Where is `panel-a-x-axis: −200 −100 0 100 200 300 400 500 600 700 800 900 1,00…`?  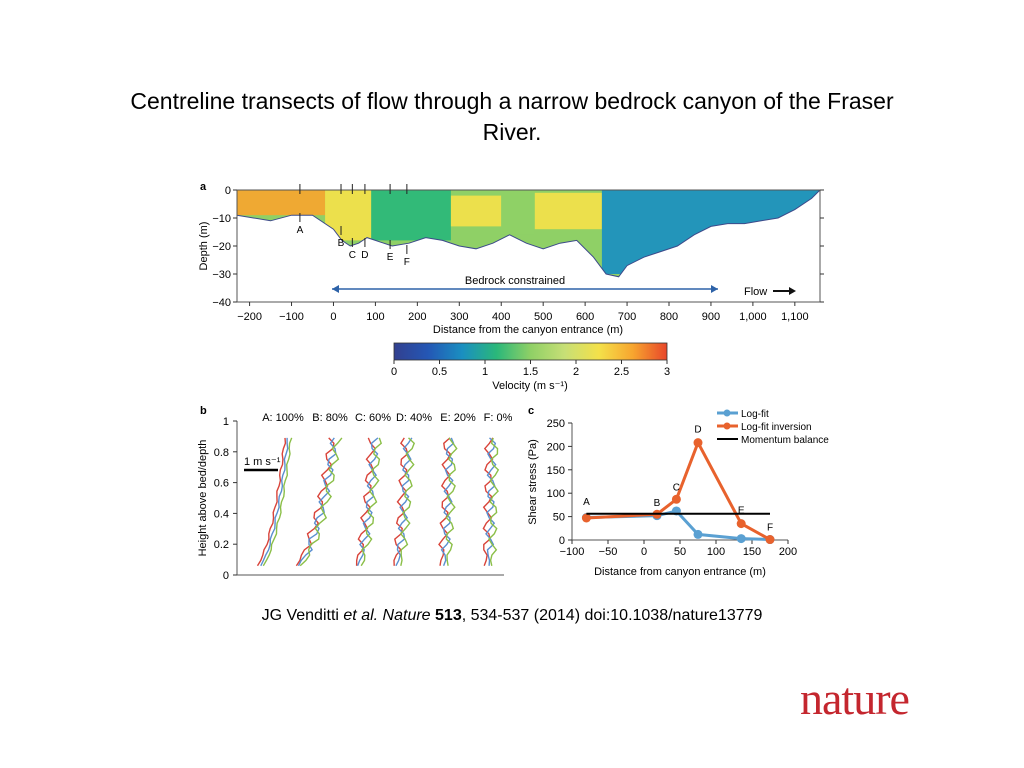 panel-a-x-axis: −200 −100 0 100 200 300 400 500 600 700 800 900 1,00… is located at coordinates (523, 312).